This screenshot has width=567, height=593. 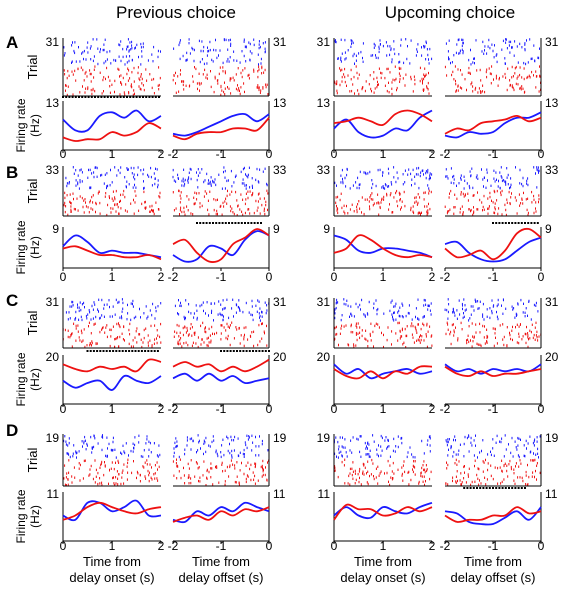 I want to click on y-max-label: 11, so click(x=324, y=494).